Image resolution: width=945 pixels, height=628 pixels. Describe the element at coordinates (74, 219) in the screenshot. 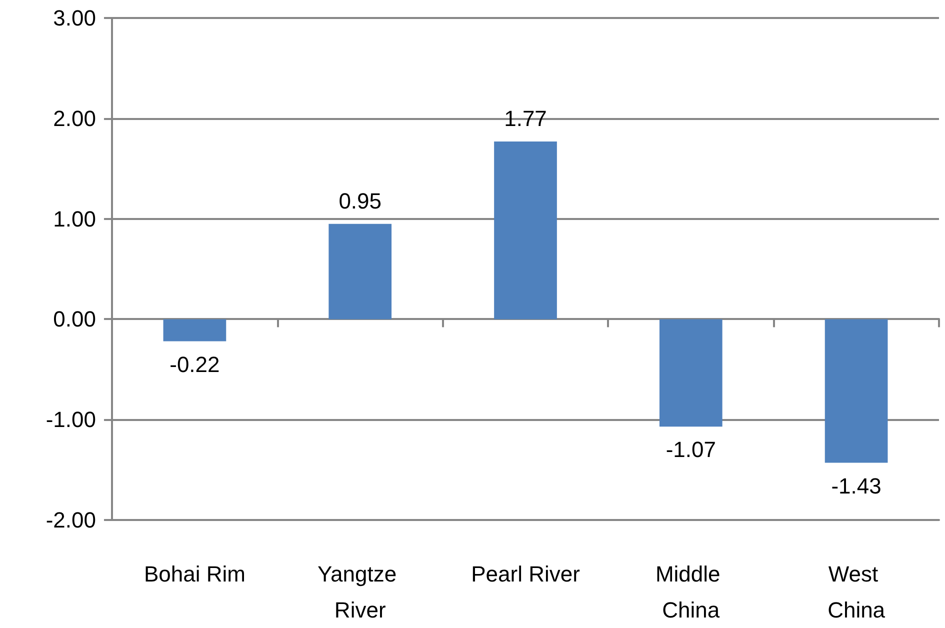

I see `y-tick-label: 1.00` at that location.